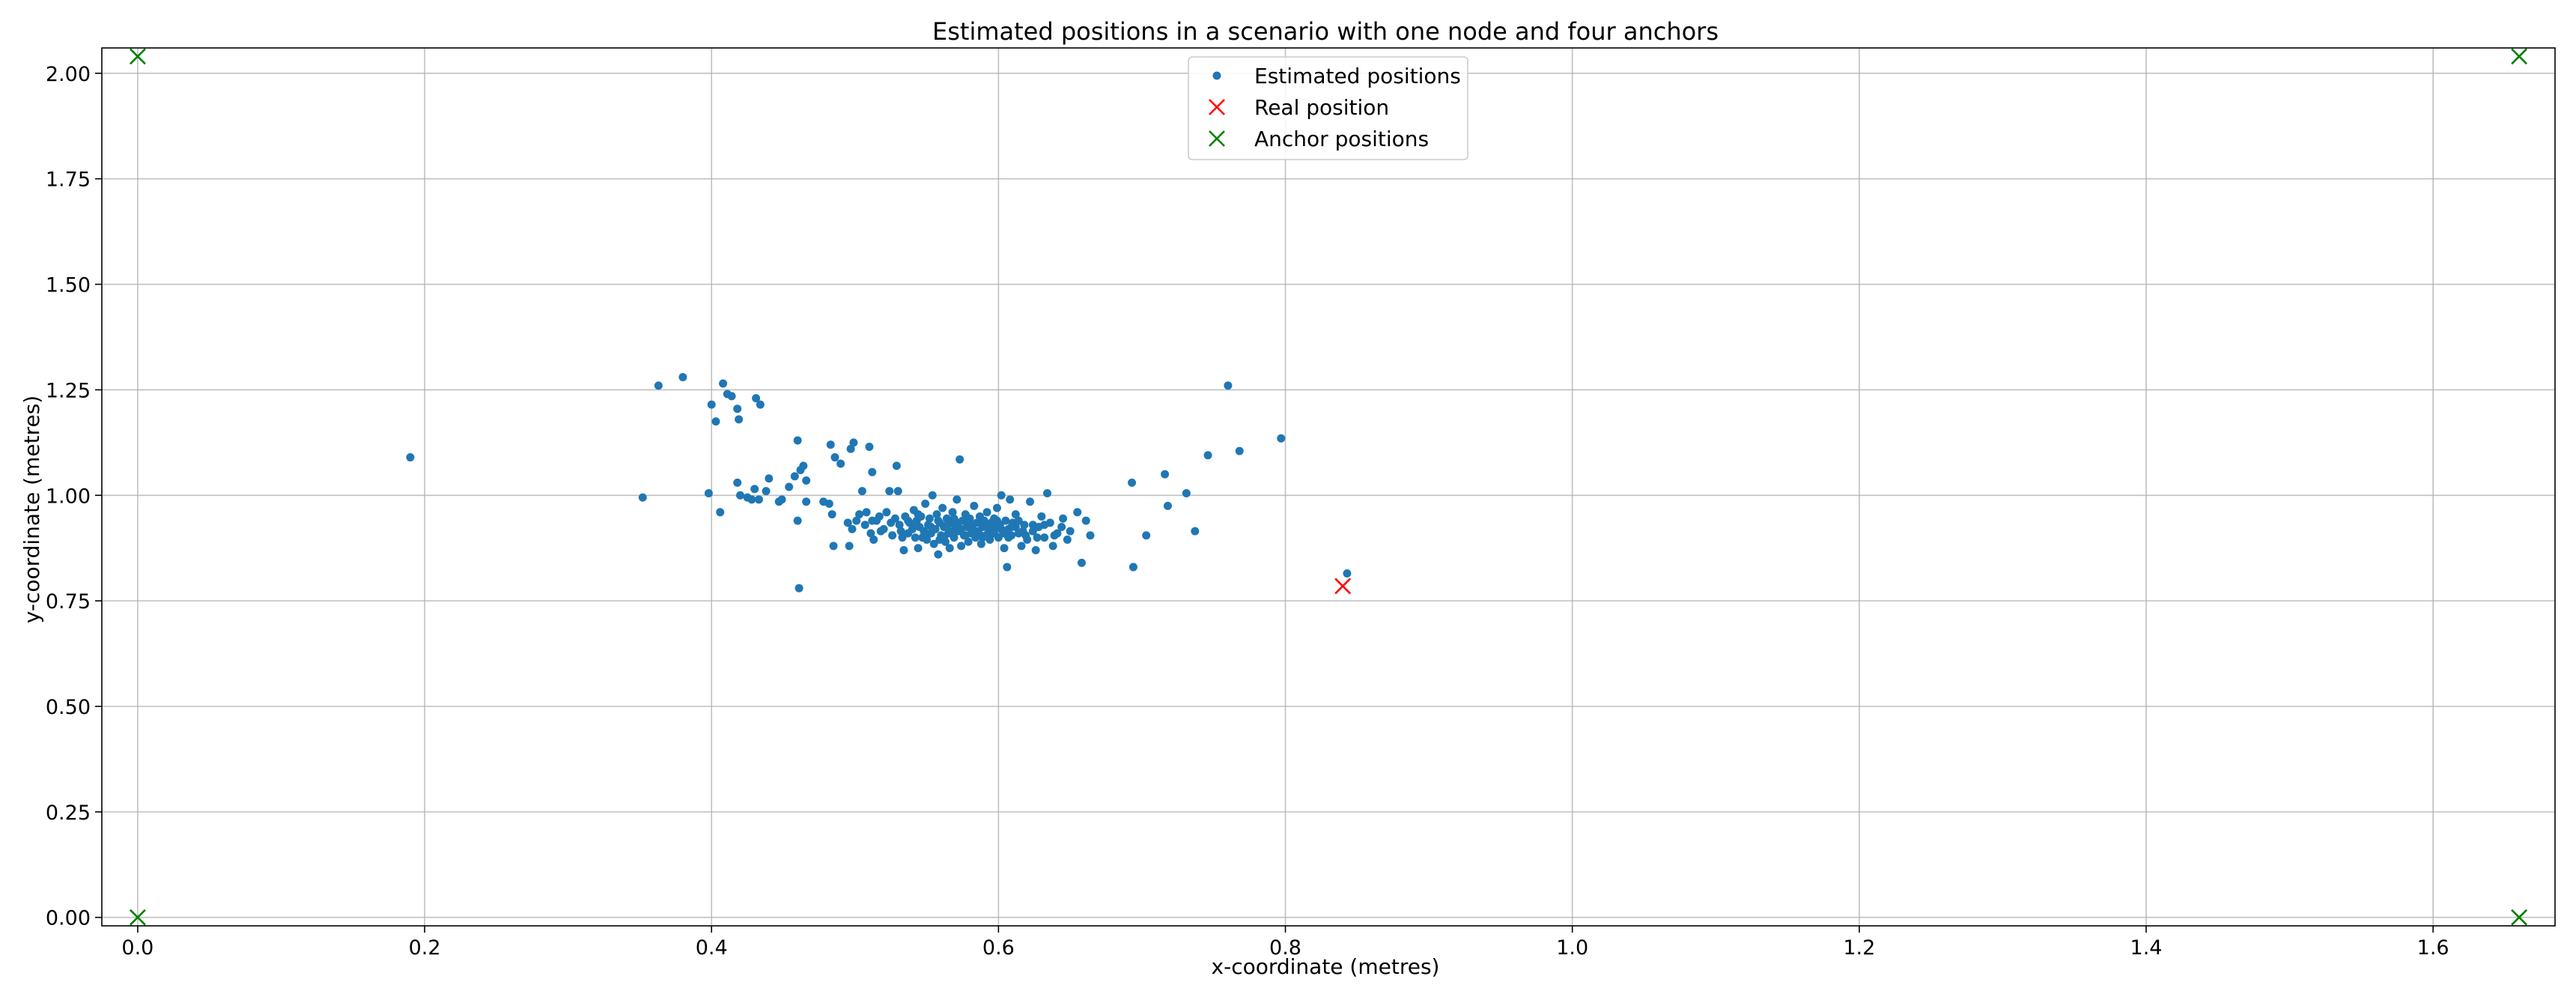  What do you see at coordinates (68, 707) in the screenshot?
I see `y-tick-label: 0.50` at bounding box center [68, 707].